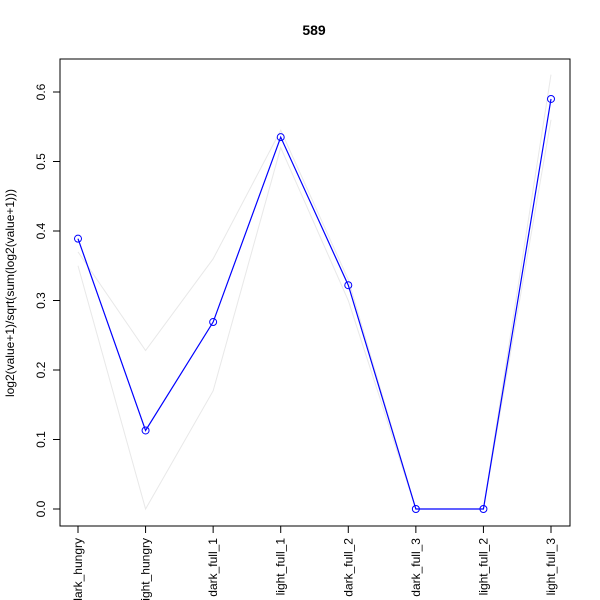 The height and width of the screenshot is (600, 600). What do you see at coordinates (483, 567) in the screenshot?
I see `x-tick-label: light_full_2` at bounding box center [483, 567].